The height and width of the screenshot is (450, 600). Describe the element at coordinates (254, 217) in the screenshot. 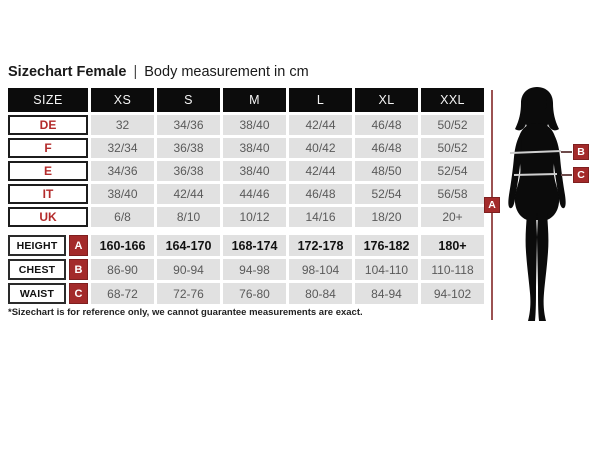

I see `size-cell: 10/12` at that location.